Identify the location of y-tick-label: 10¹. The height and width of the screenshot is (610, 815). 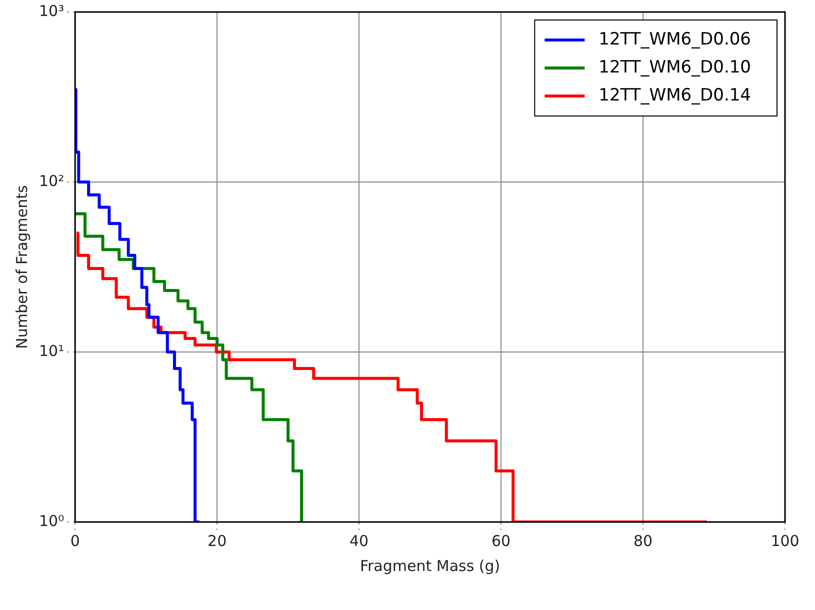
(51, 351).